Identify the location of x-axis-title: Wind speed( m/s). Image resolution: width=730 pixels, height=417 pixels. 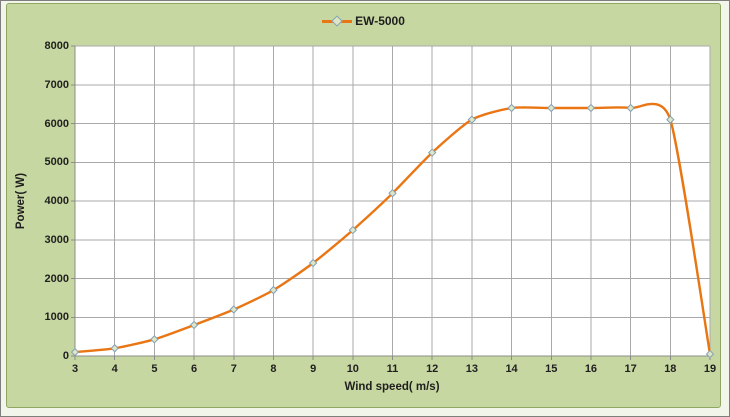
(392, 387).